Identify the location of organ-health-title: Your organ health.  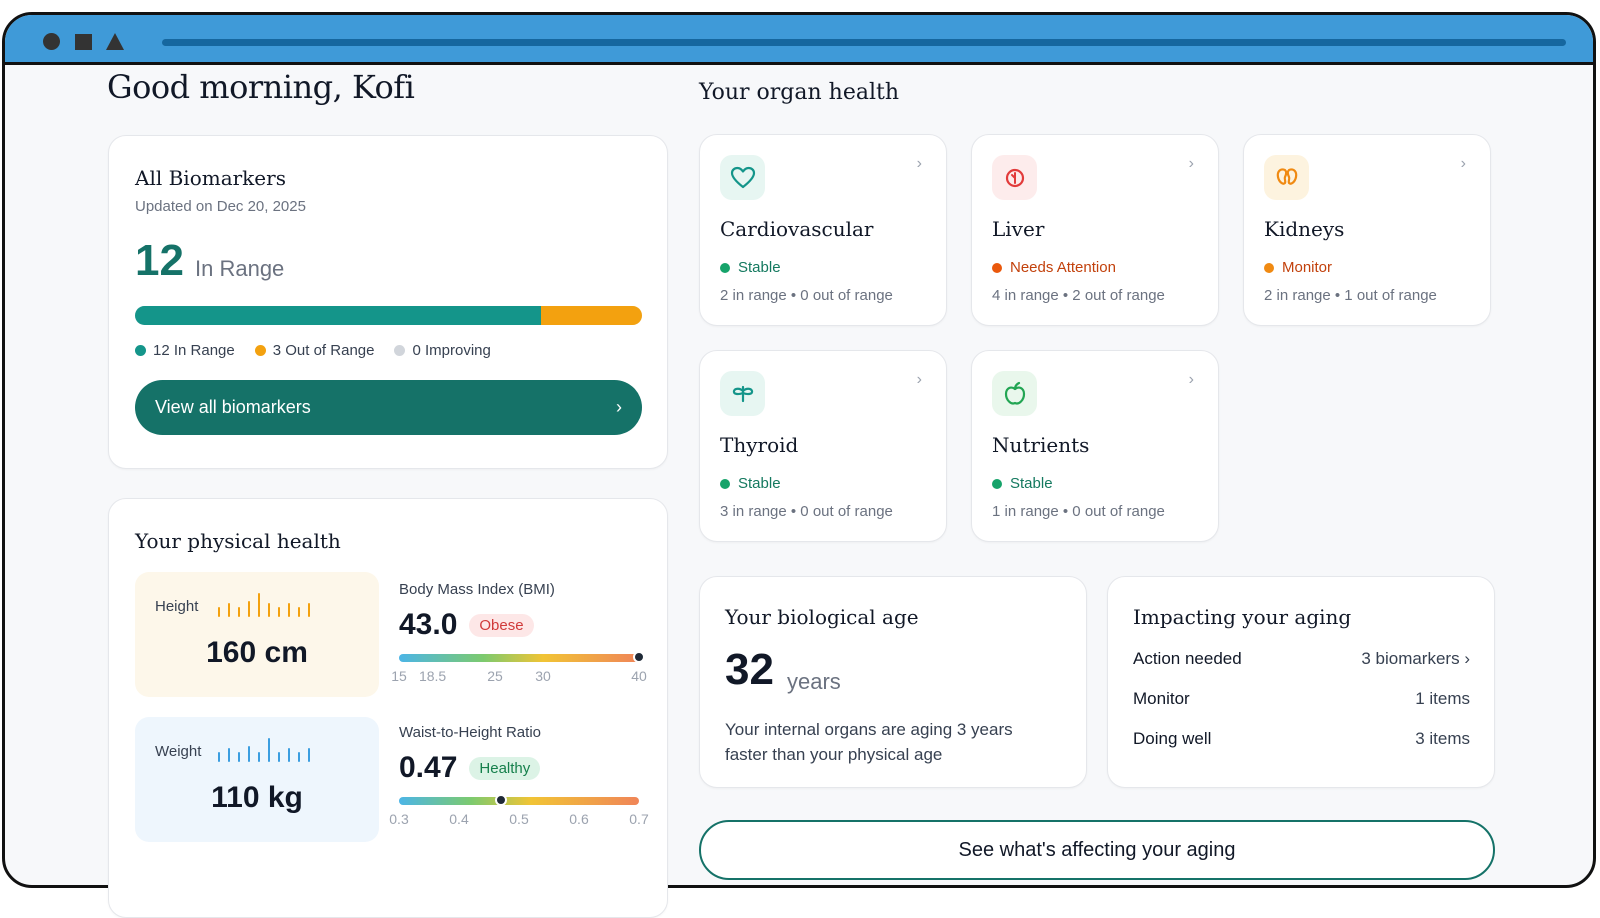
(799, 92).